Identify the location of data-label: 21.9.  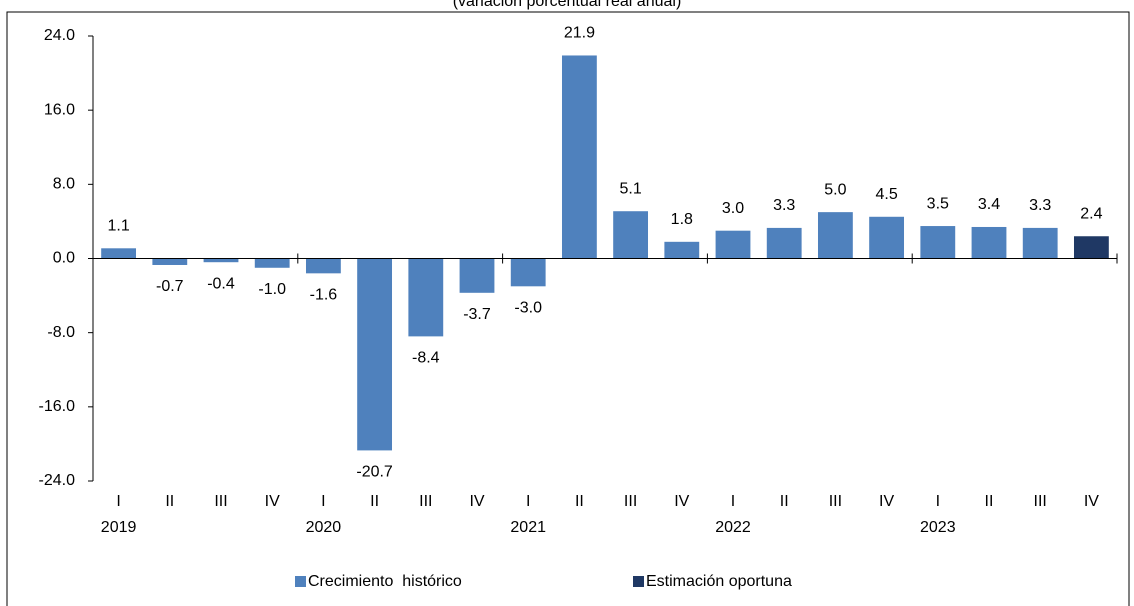
(579, 33).